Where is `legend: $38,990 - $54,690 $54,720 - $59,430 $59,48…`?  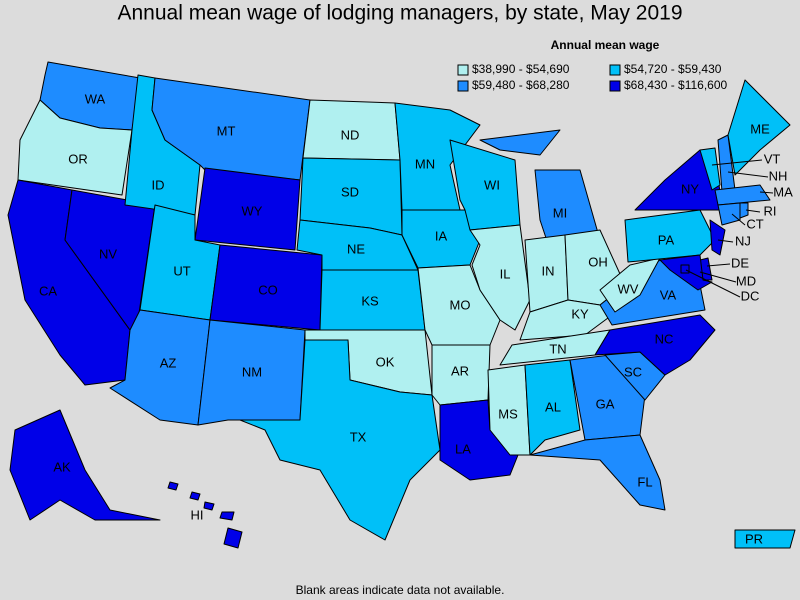
legend: $38,990 - $54,690 $54,720 - $59,430 $59,48… is located at coordinates (592, 77).